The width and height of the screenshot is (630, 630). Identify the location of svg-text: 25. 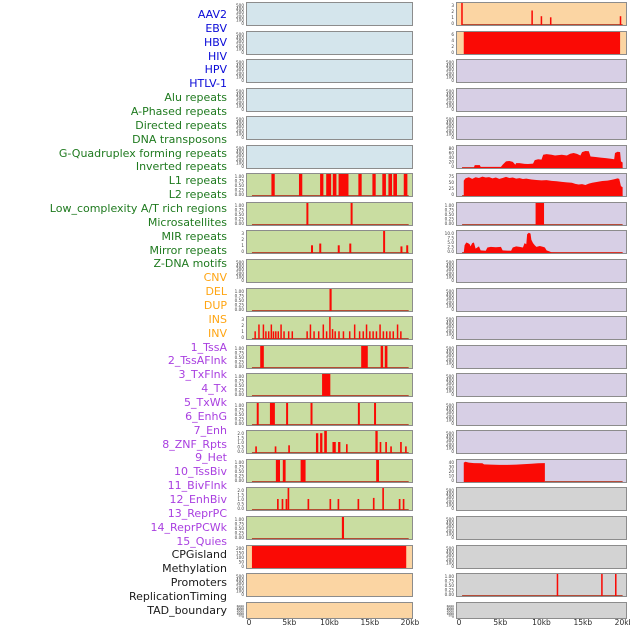
(452, 188).